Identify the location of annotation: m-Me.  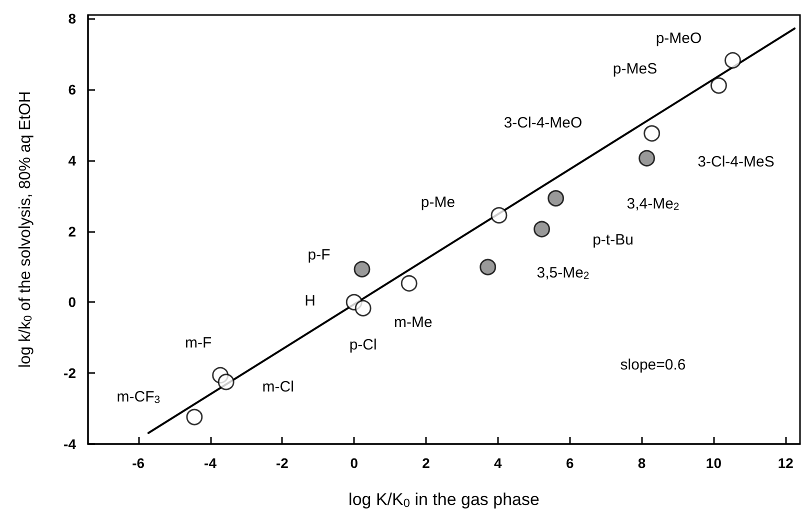
(413, 322).